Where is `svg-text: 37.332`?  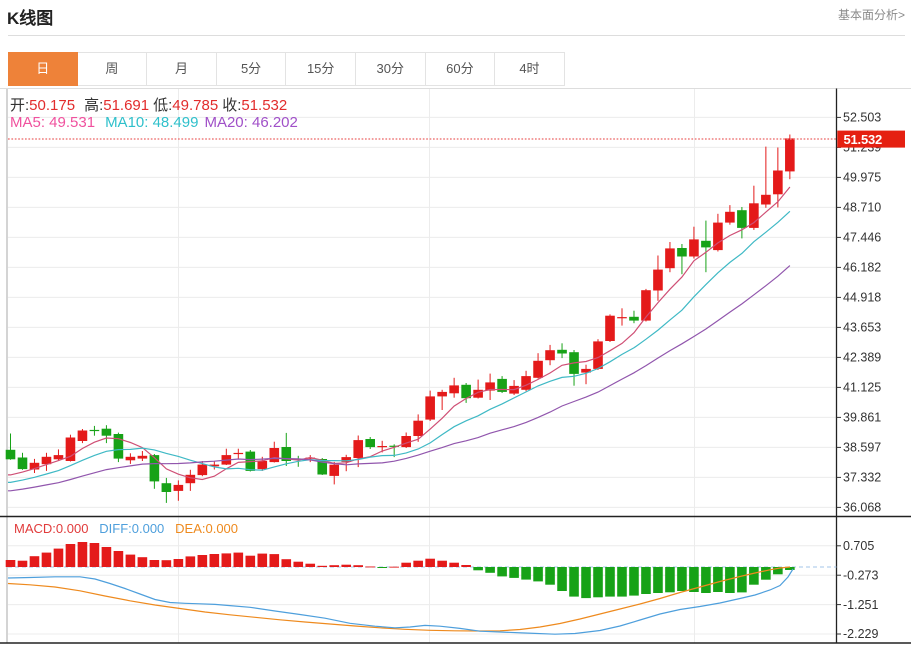
svg-text: 37.332 is located at coordinates (862, 478).